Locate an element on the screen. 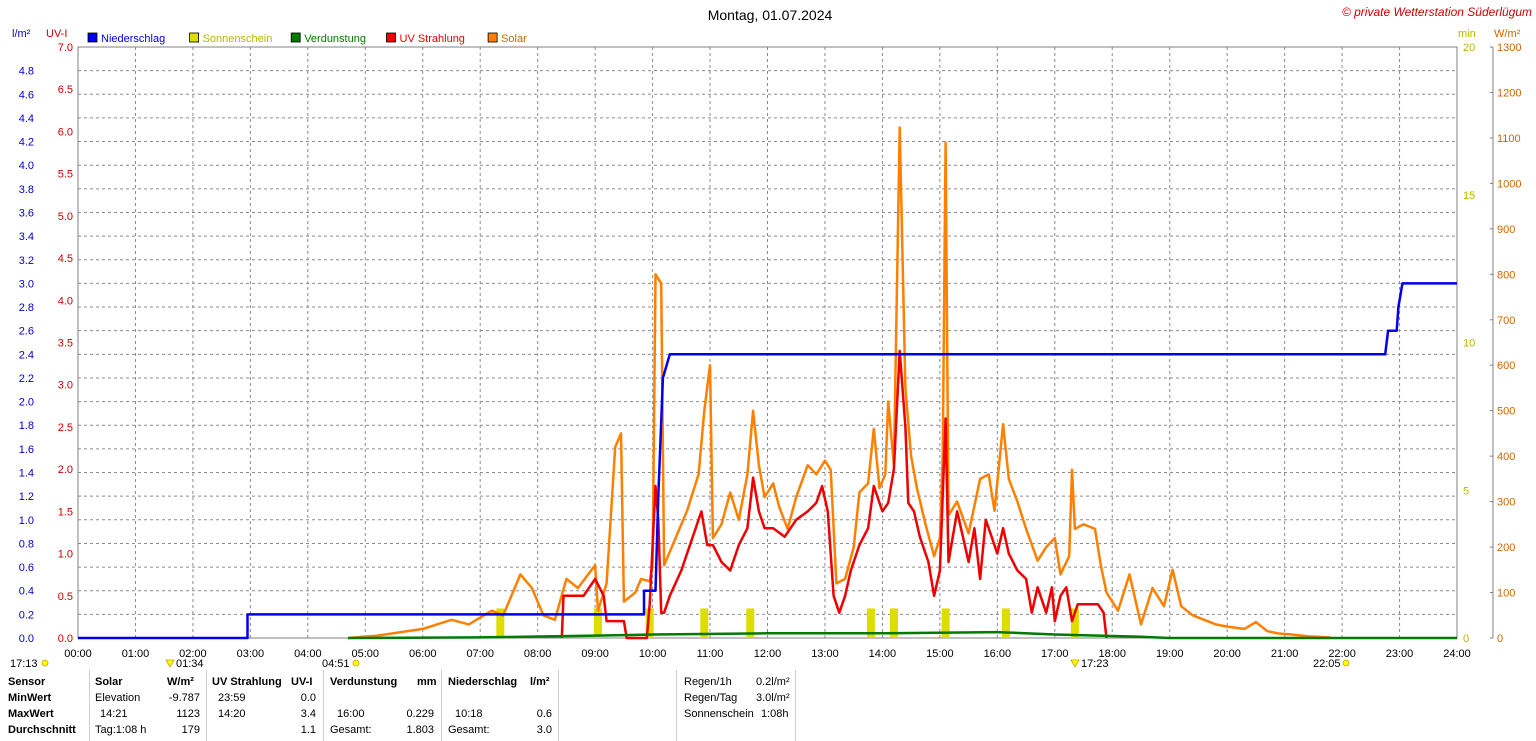  uv-tick-label: 0.0 is located at coordinates (65, 639).